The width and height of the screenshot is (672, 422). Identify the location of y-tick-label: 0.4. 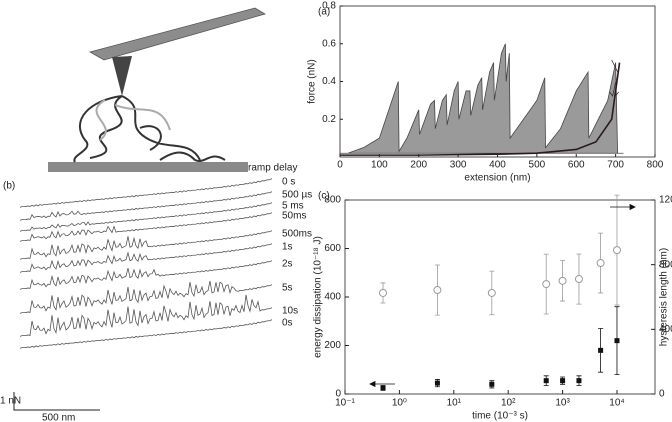
(329, 81).